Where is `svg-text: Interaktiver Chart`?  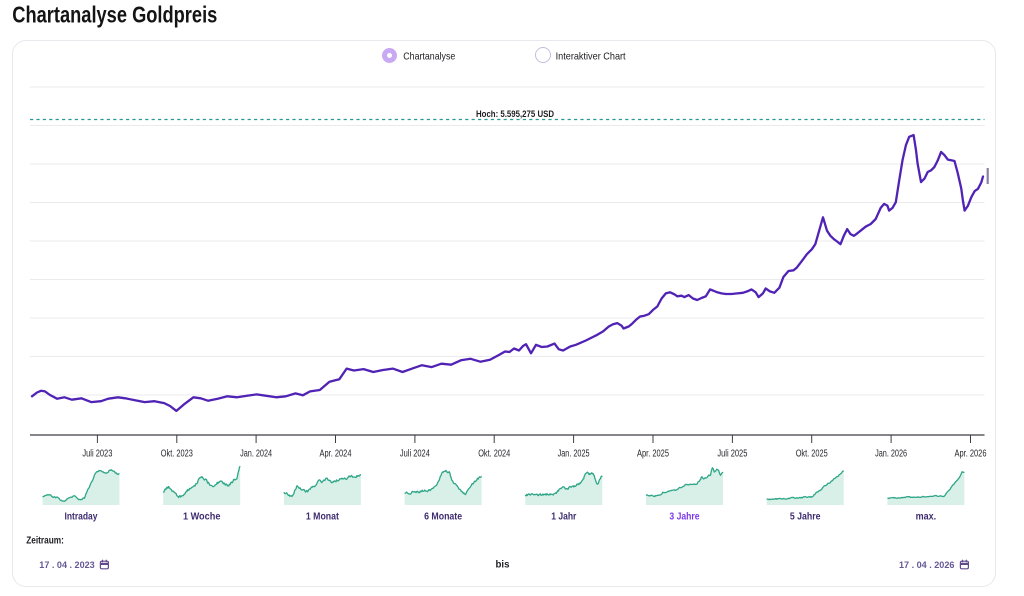 svg-text: Interaktiver Chart is located at coordinates (591, 56).